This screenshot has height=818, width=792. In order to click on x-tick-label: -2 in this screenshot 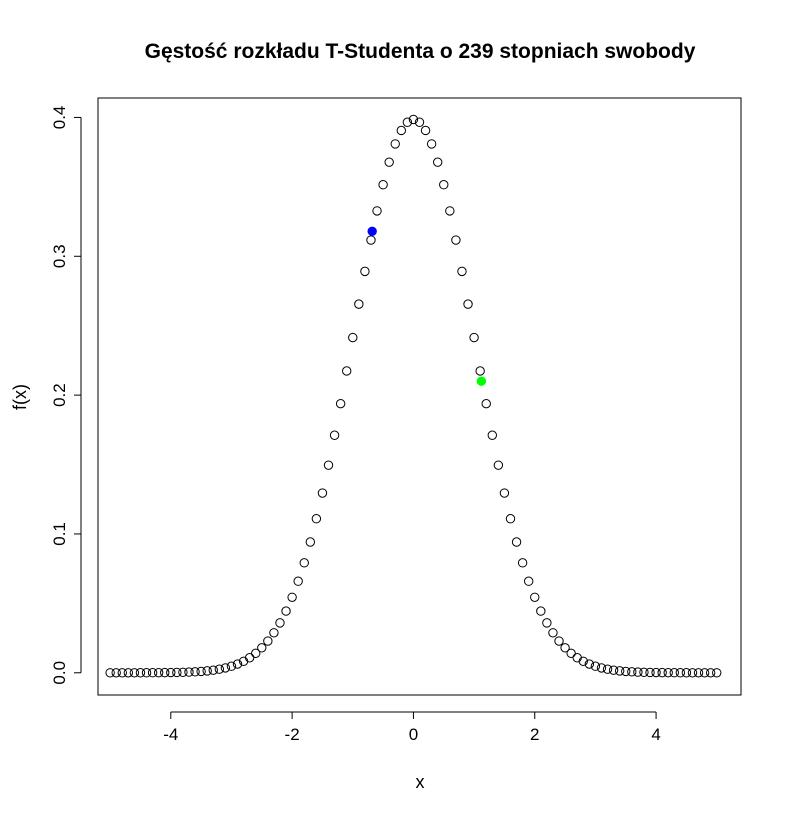, I will do `click(292, 734)`.